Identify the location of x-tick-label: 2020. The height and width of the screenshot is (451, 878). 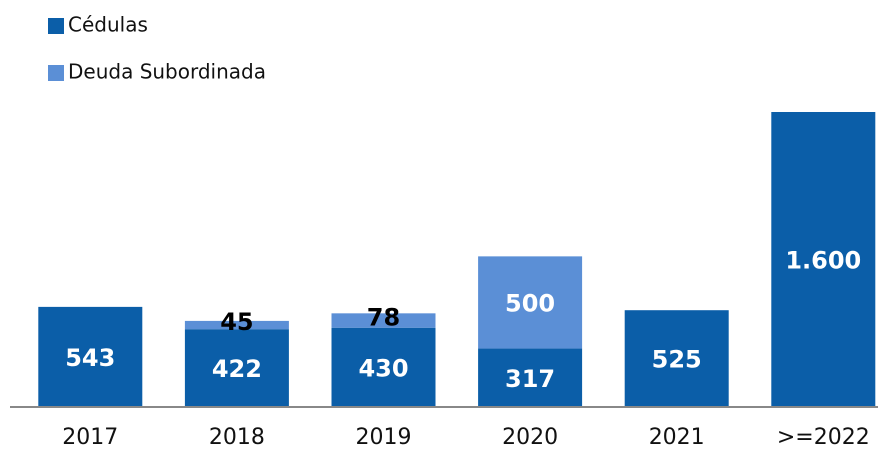
(530, 437).